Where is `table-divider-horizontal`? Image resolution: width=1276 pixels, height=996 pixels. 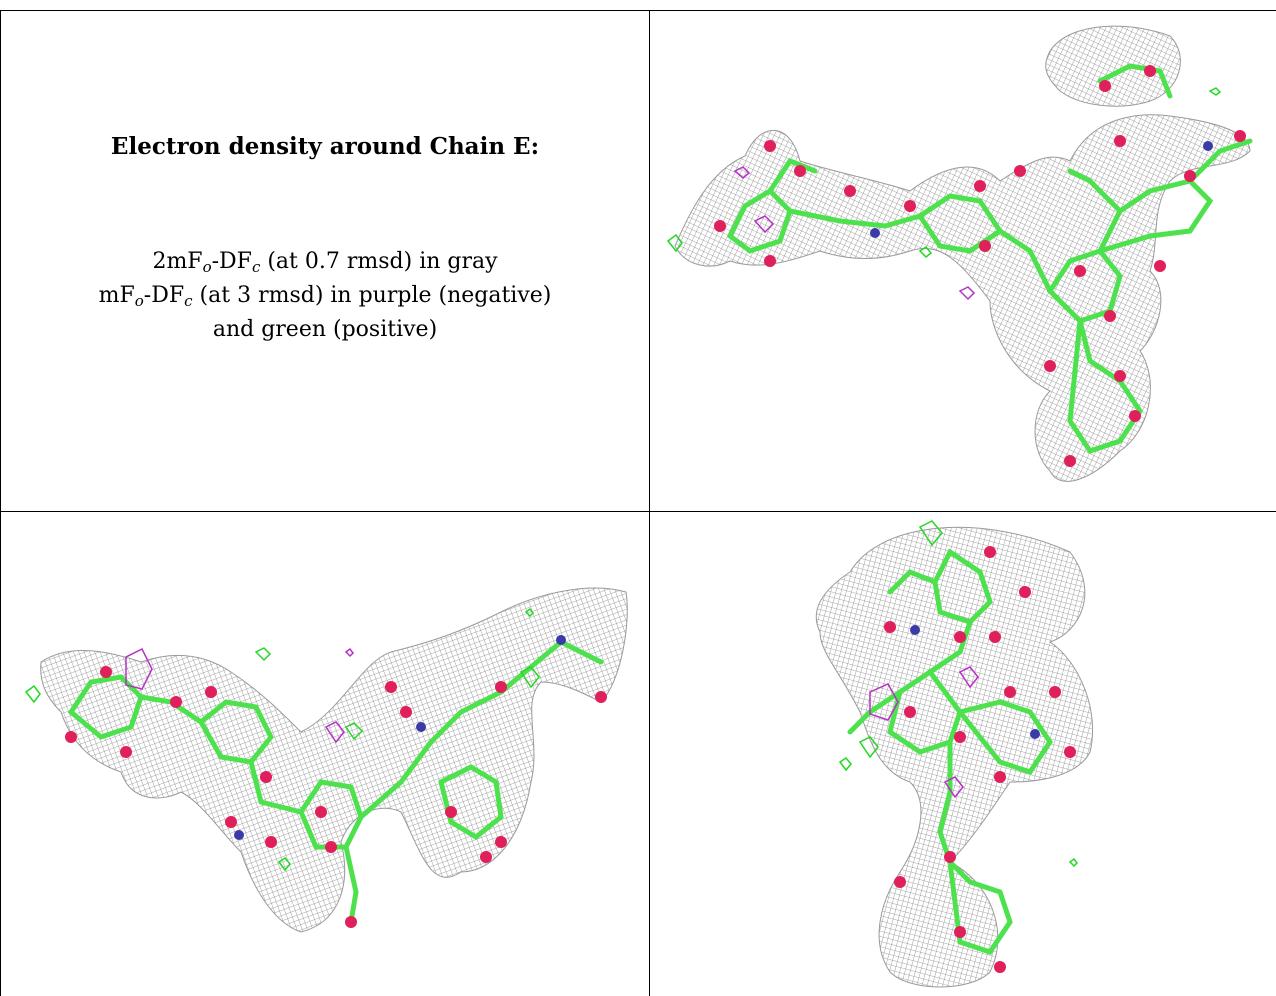
table-divider-horizontal is located at coordinates (638, 511).